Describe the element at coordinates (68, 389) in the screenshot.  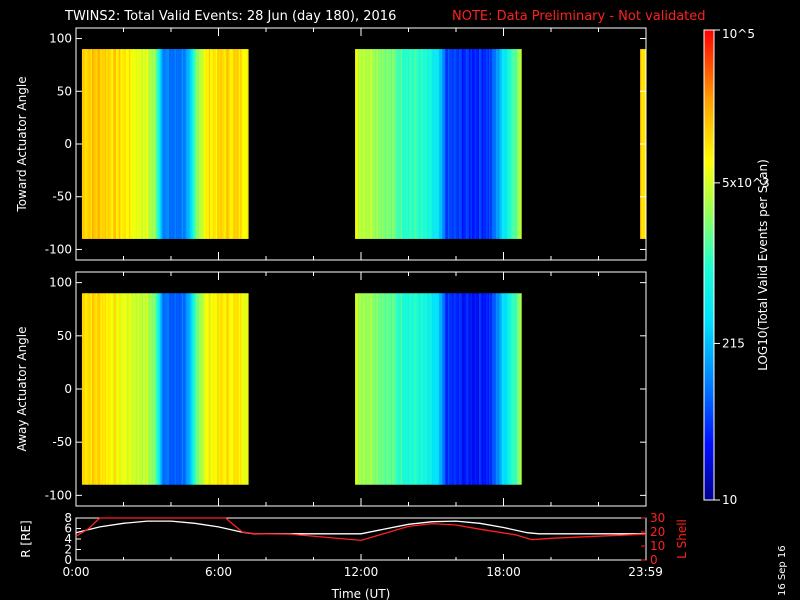
I see `y-tick-label: 0` at that location.